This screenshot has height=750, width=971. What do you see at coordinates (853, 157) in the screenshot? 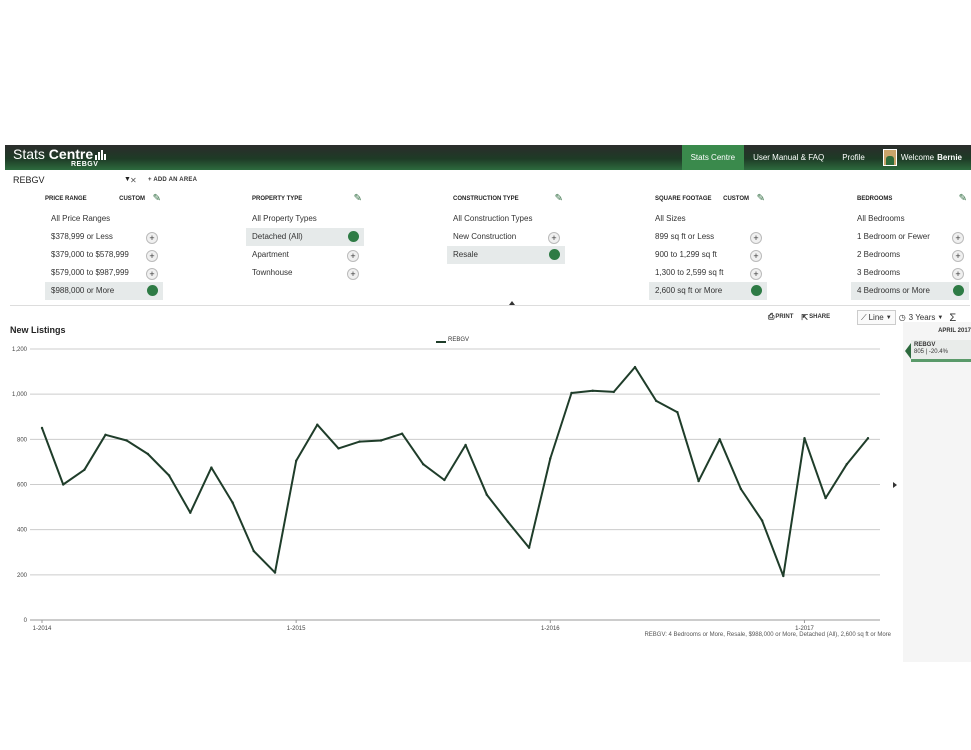
I see `nav-profile: Profile` at bounding box center [853, 157].